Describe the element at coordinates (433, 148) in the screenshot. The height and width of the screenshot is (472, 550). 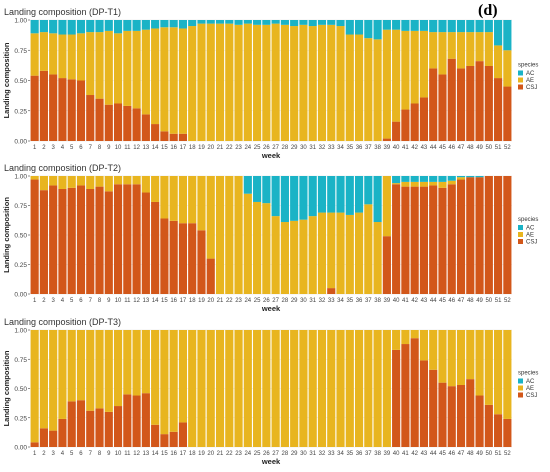
I see `x-tick-label: 44` at that location.